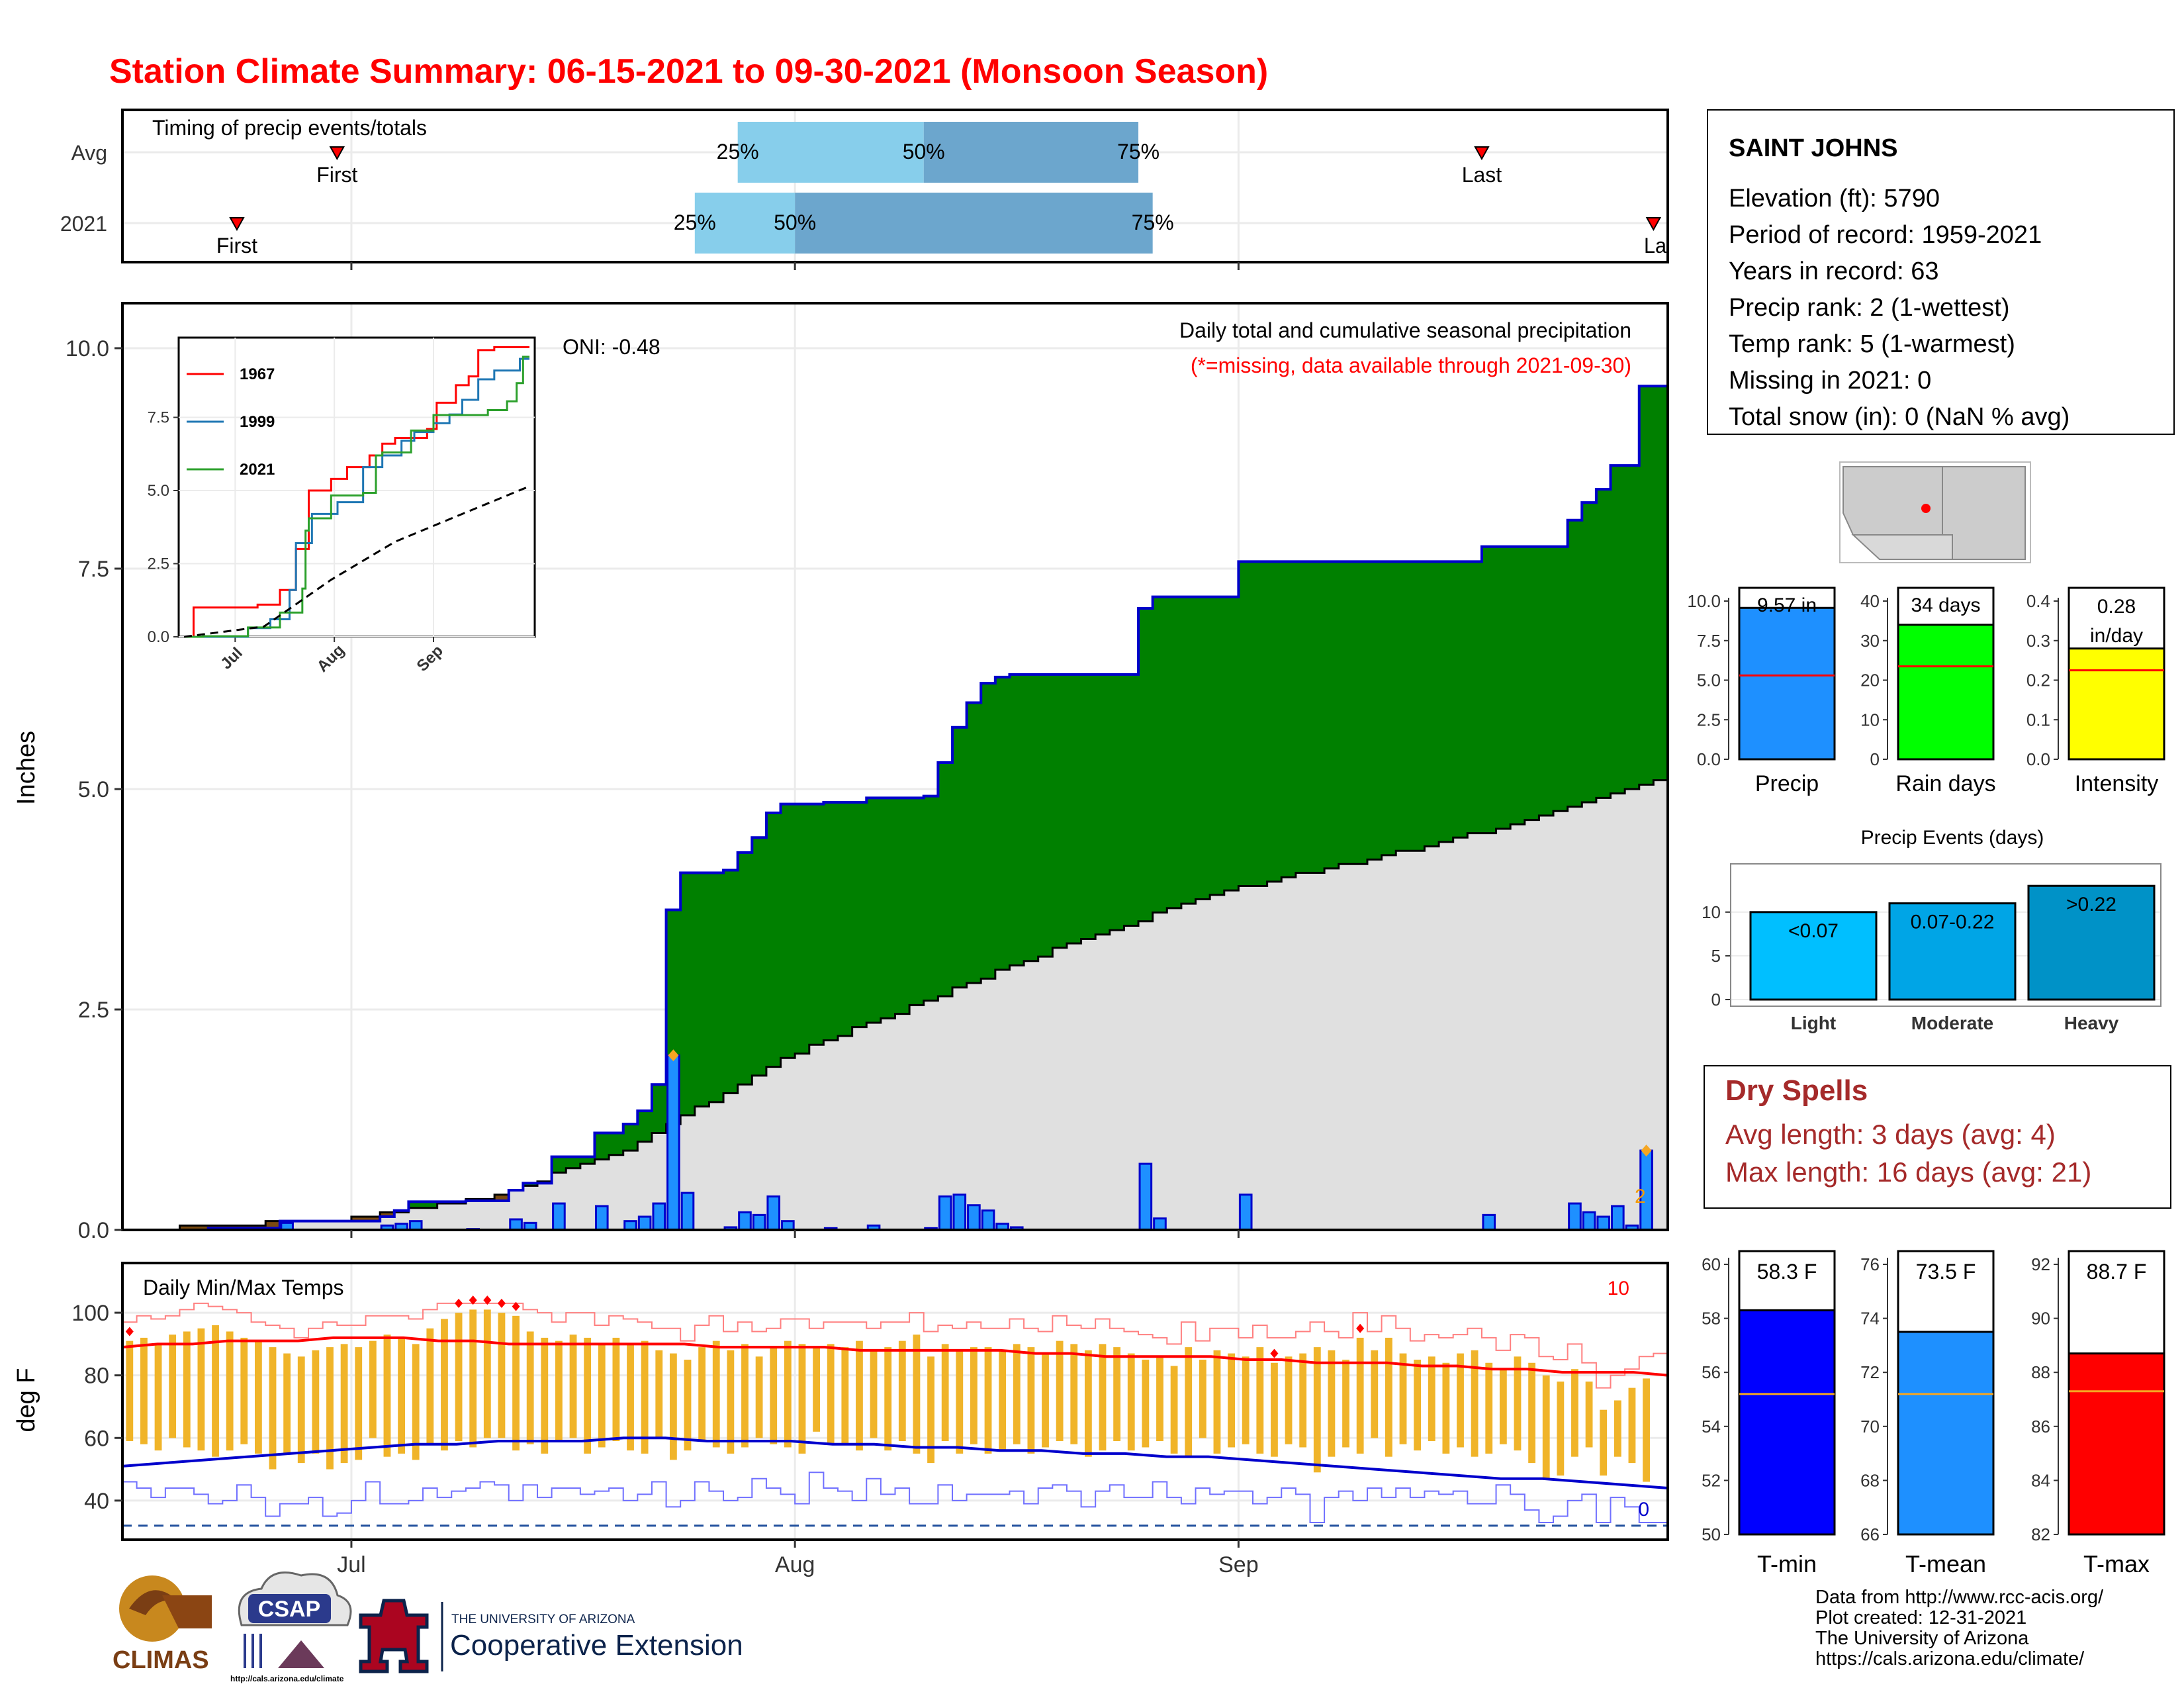 The width and height of the screenshot is (2184, 1688). What do you see at coordinates (1813, 148) in the screenshot?
I see `station-name: SAINT JOHNS` at bounding box center [1813, 148].